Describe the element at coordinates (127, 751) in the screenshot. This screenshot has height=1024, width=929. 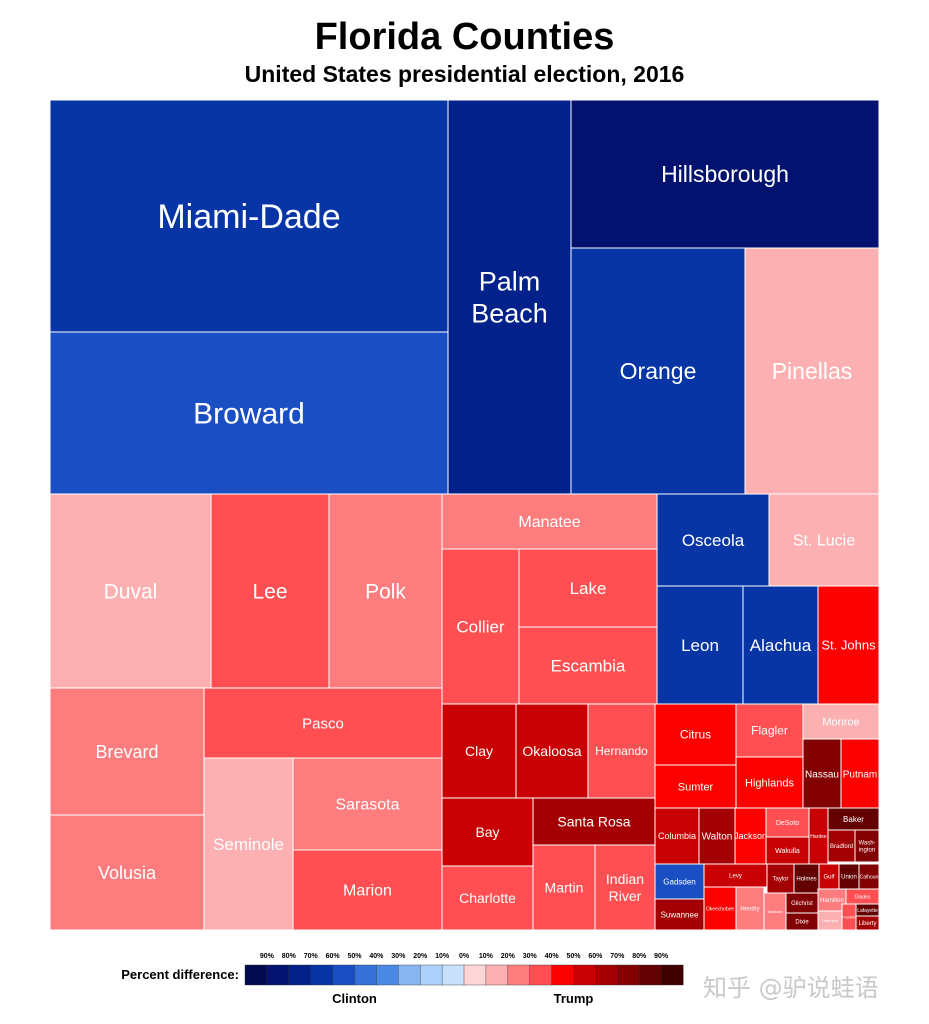
I see `county-tile-brevard` at that location.